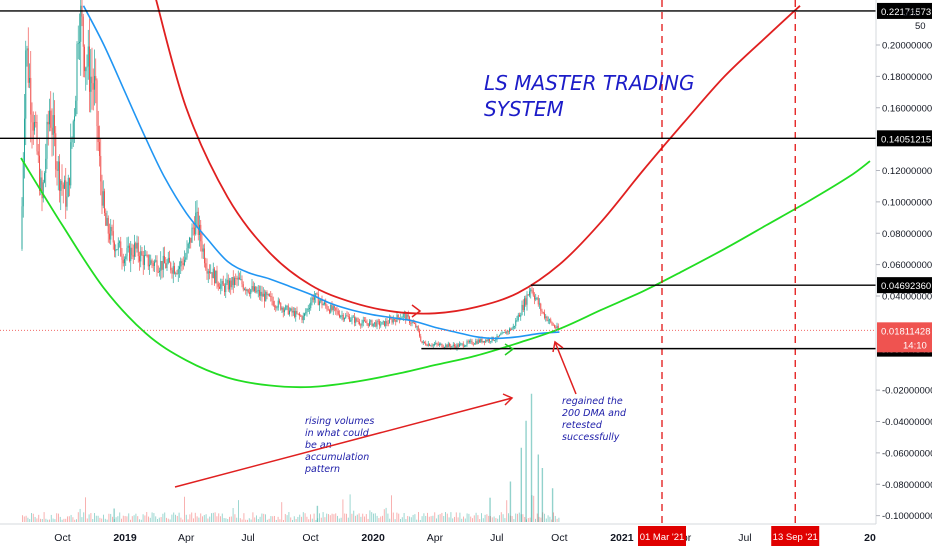 The height and width of the screenshot is (550, 932). I want to click on level-label-2: 0.04692360, so click(906, 286).